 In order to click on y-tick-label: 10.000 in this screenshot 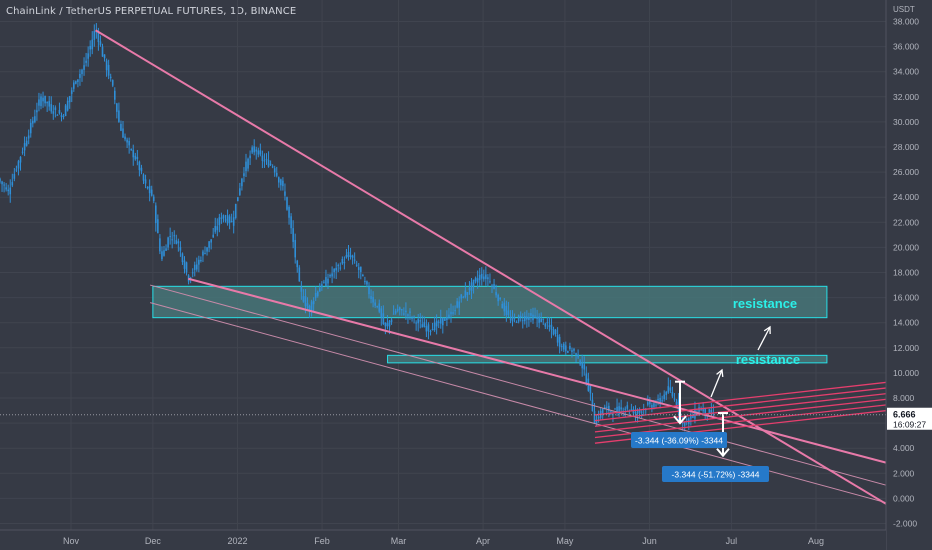, I will do `click(906, 373)`.